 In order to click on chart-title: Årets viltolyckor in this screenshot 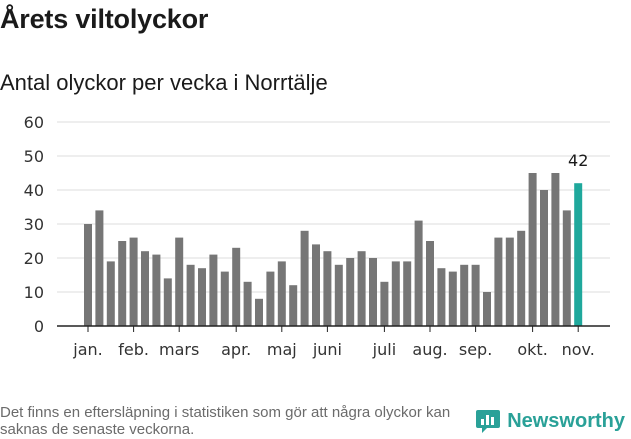, I will do `click(104, 19)`.